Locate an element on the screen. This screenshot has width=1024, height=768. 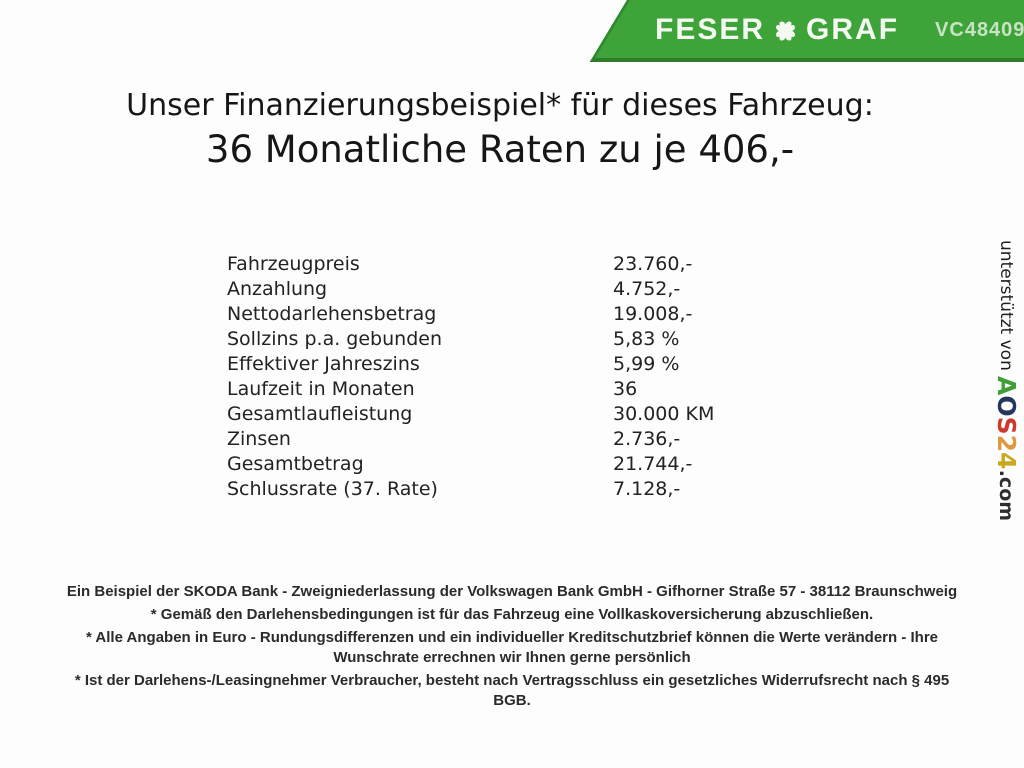
row-label: Schlussrate (37. Rate) is located at coordinates (332, 489).